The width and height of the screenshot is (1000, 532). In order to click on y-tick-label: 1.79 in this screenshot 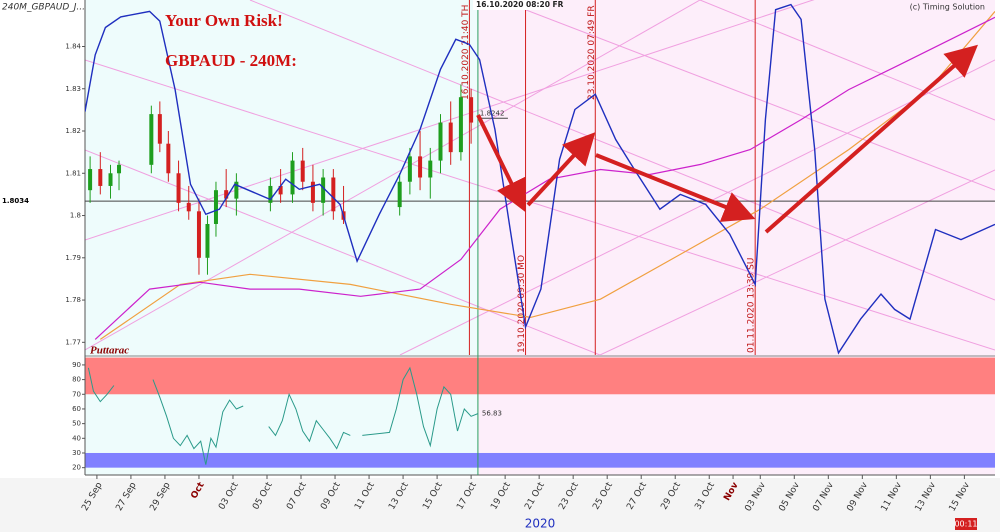, I will do `click(73, 258)`.